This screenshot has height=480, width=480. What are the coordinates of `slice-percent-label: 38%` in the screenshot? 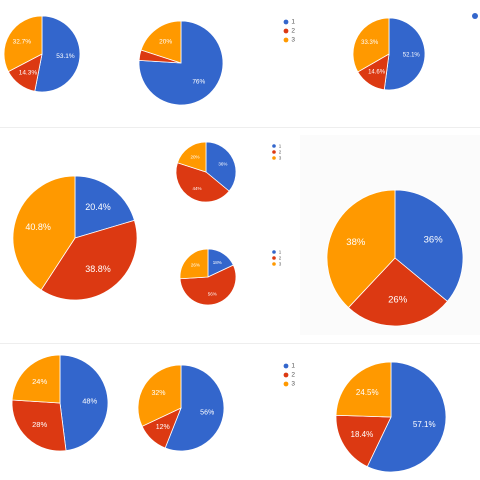 It's located at (356, 242).